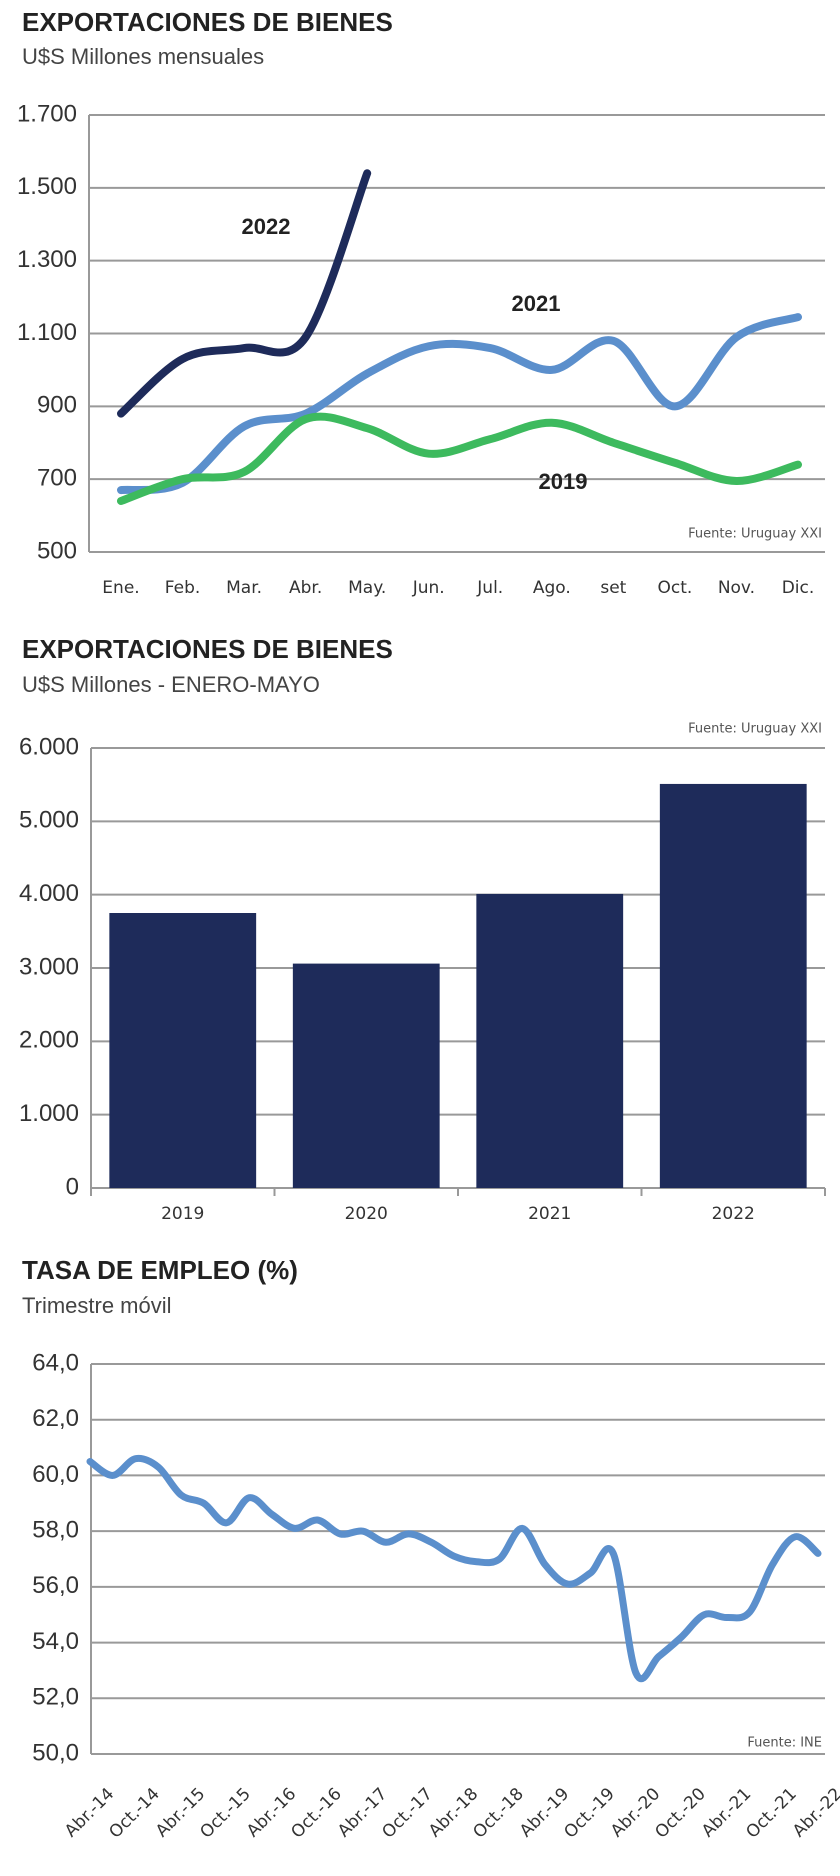 This screenshot has height=1876, width=840. What do you see at coordinates (675, 588) in the screenshot?
I see `x-tick-label: Oct.` at bounding box center [675, 588].